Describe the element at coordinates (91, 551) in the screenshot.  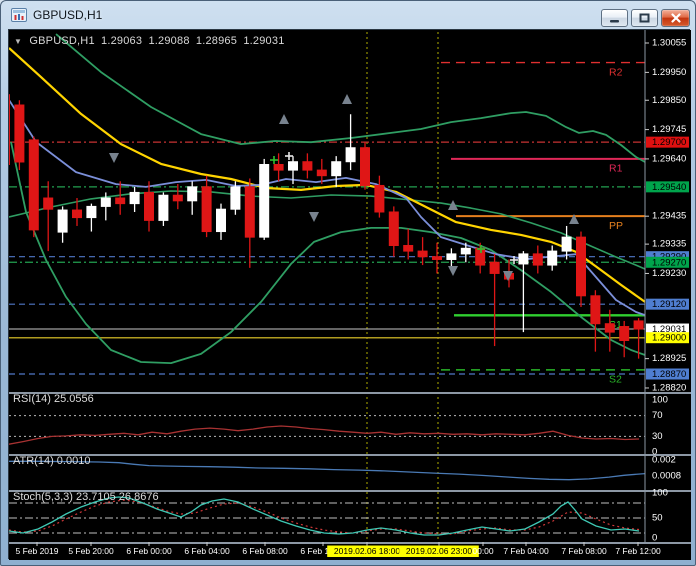
I see `time-label: 5 Feb 20:00` at that location.